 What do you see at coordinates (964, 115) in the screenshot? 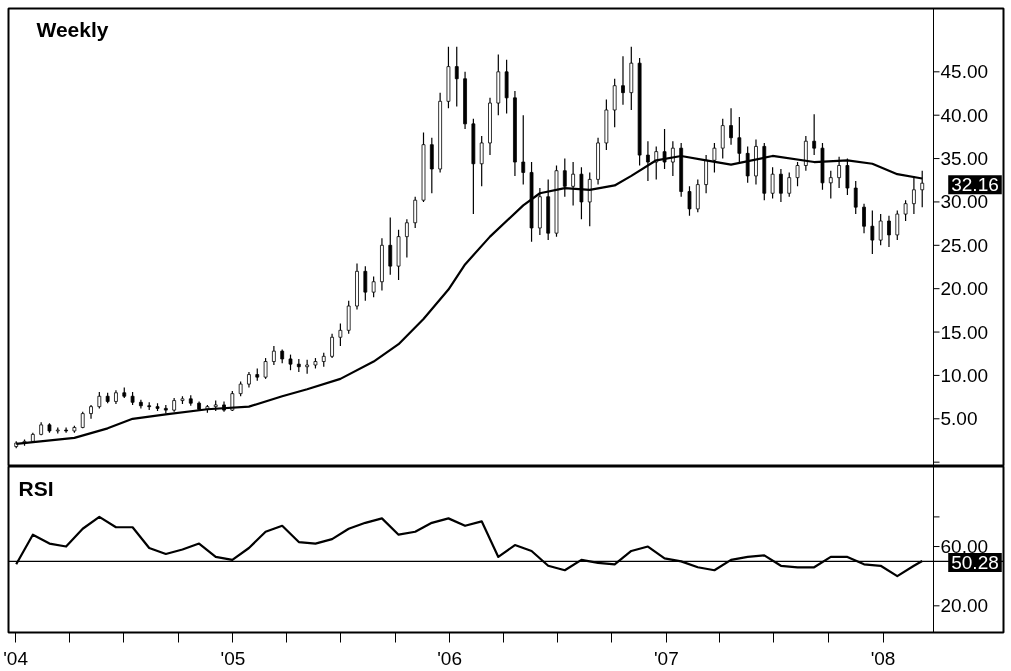
I see `y-tick-label: 40.00` at bounding box center [964, 115].